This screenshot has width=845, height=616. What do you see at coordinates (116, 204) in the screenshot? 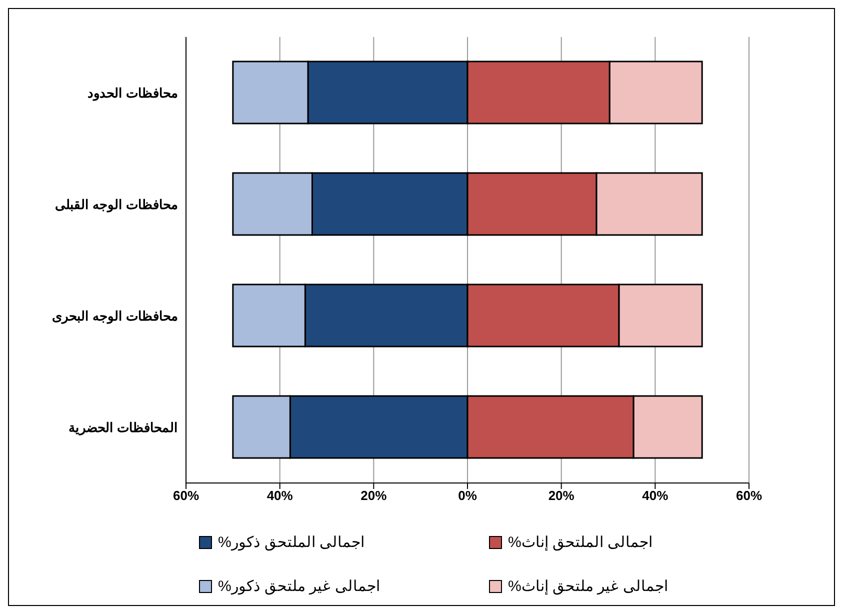
I see `y-tick-label: محافظات الوجه القبلى` at bounding box center [116, 204].